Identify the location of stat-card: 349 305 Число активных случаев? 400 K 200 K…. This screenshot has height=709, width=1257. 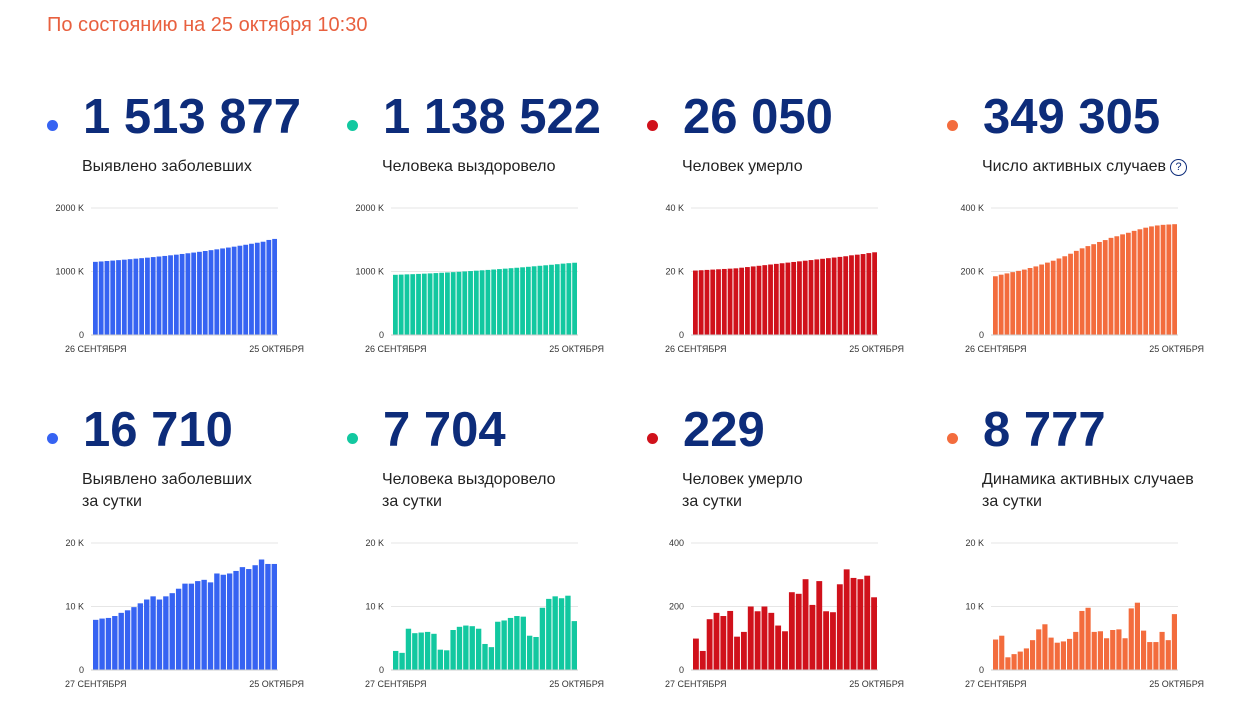
(1075, 241).